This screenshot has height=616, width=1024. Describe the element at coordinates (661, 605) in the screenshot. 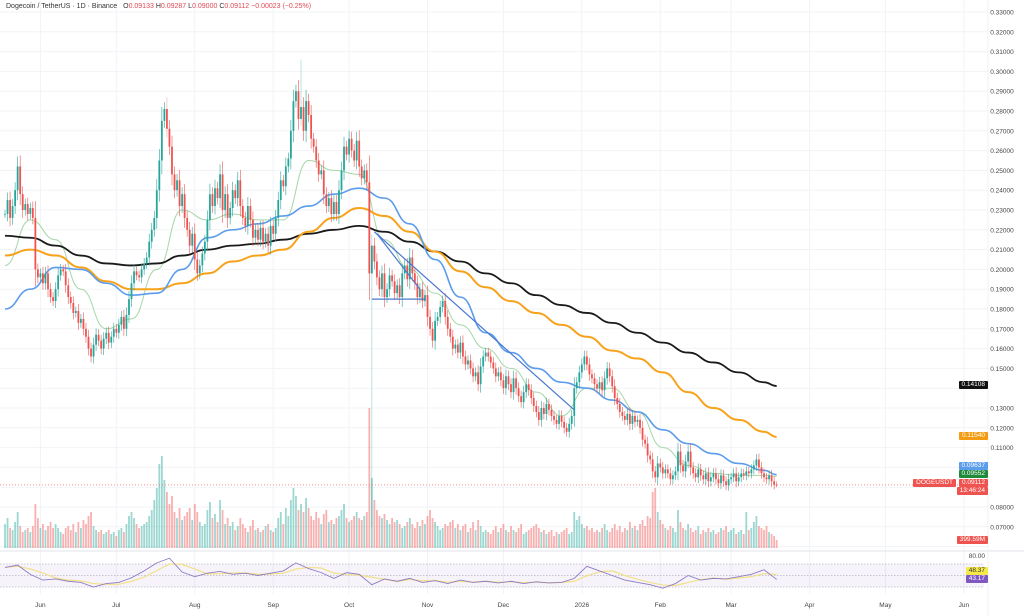

I see `date-tick-label: Feb` at that location.